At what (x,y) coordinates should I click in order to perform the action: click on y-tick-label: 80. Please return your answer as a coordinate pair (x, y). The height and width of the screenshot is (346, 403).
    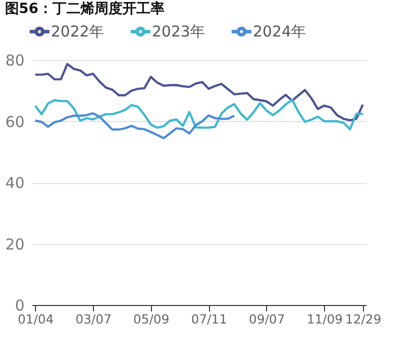
    Looking at the image, I should click on (14, 61).